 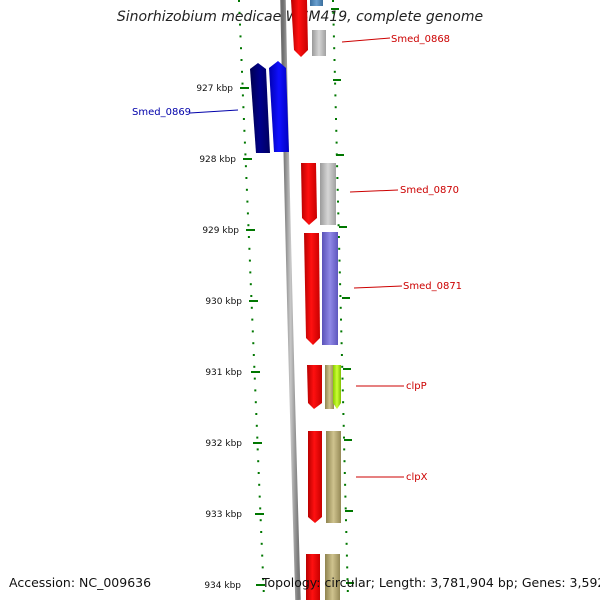 What do you see at coordinates (429, 190) in the screenshot?
I see `gene-label-smed-0870: Smed_0870` at bounding box center [429, 190].